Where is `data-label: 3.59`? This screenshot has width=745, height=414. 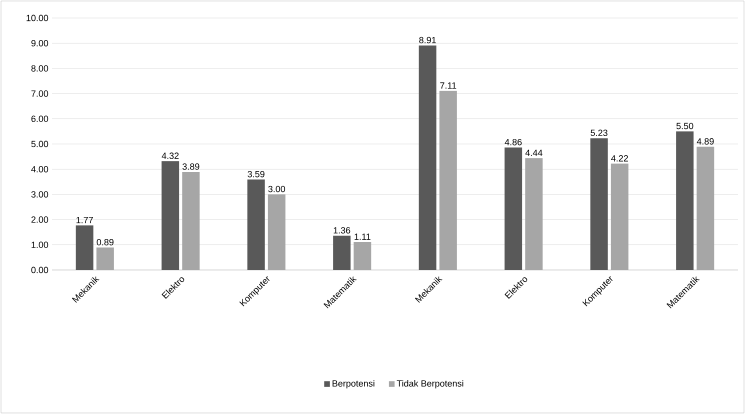
data-label: 3.59 is located at coordinates (256, 174).